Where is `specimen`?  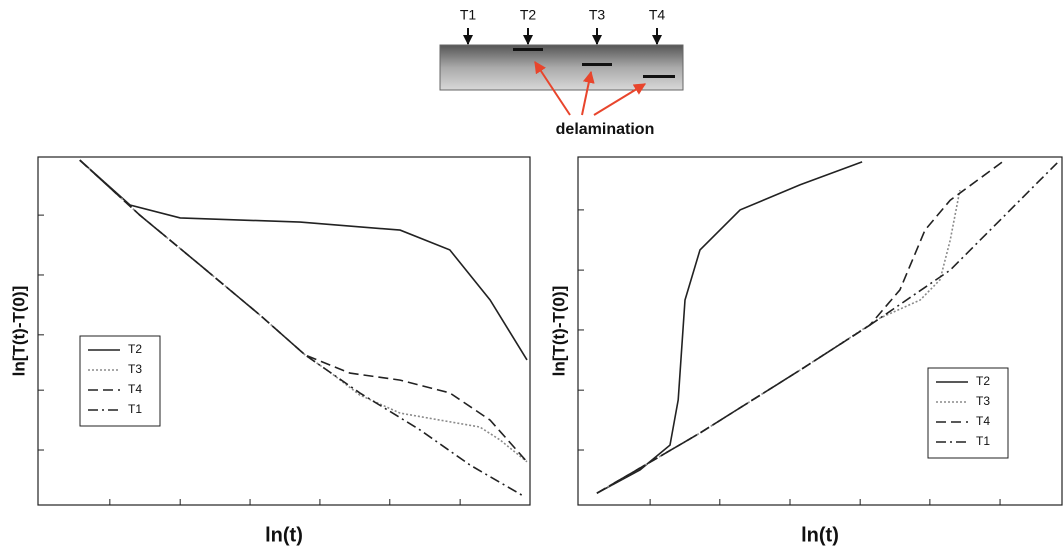 specimen is located at coordinates (561, 67).